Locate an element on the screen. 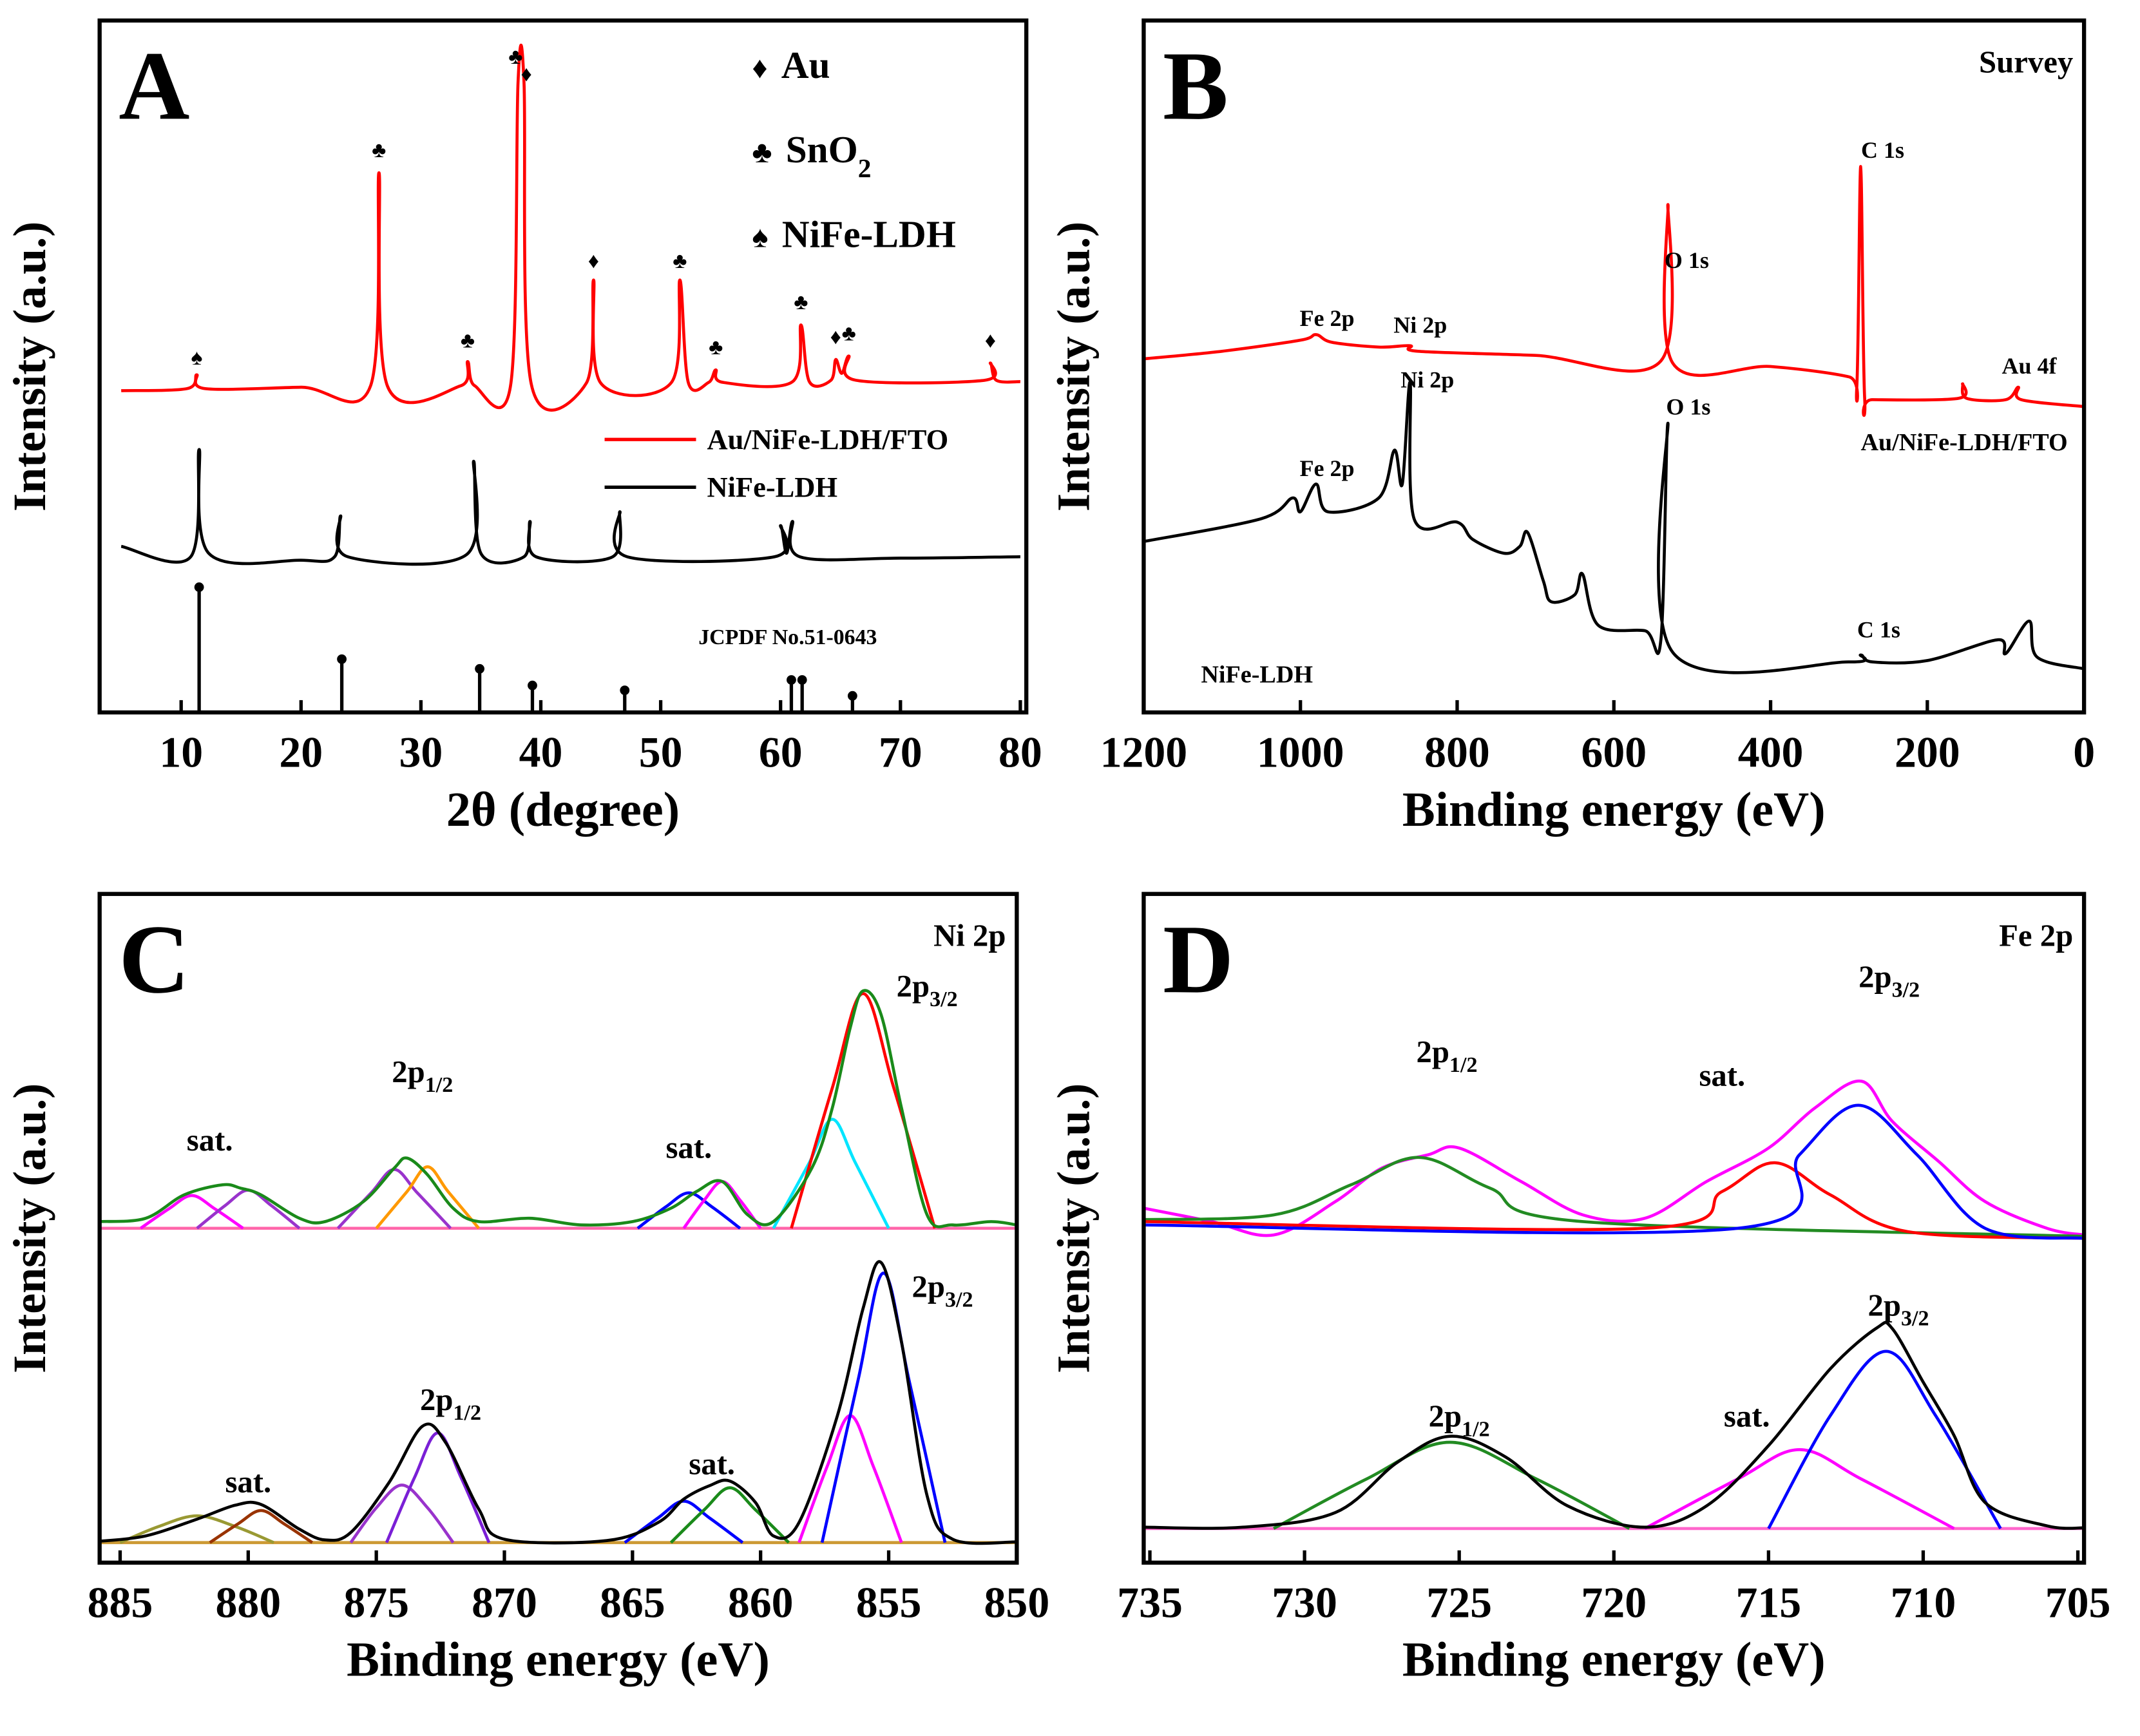 This screenshot has width=2140, height=1736. x-tick-label: 710 is located at coordinates (1923, 1603).